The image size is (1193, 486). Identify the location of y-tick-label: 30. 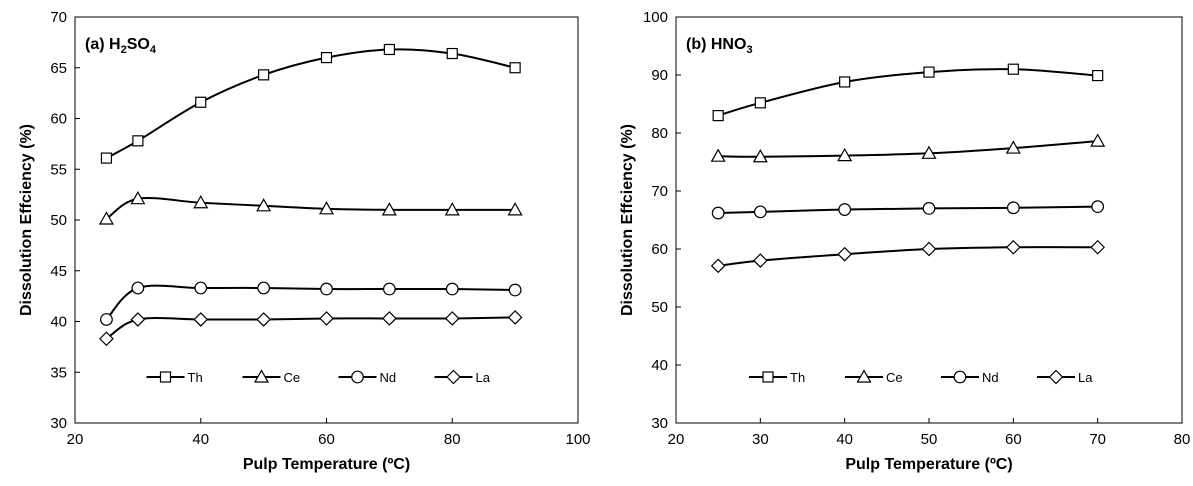
(659, 423).